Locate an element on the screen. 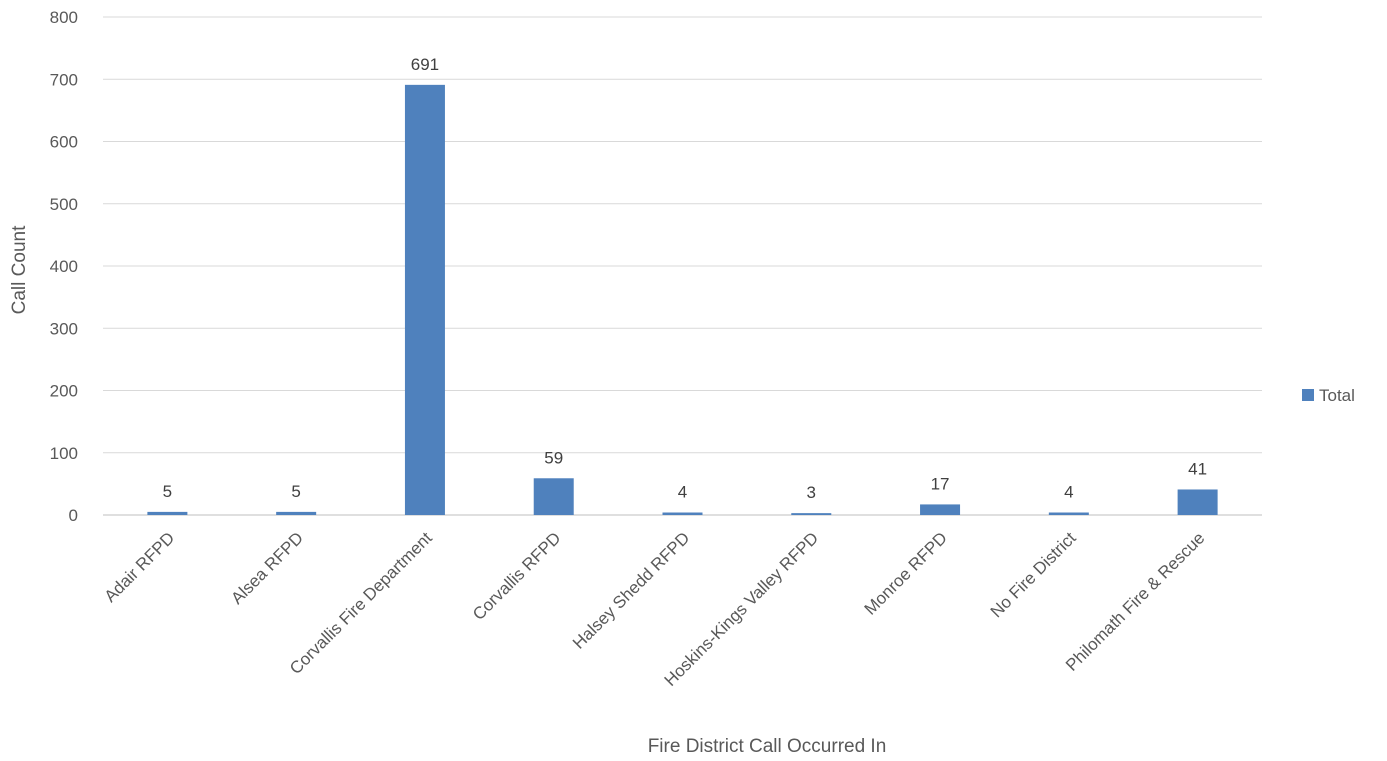 The image size is (1387, 761). data-label: 17 is located at coordinates (940, 483).